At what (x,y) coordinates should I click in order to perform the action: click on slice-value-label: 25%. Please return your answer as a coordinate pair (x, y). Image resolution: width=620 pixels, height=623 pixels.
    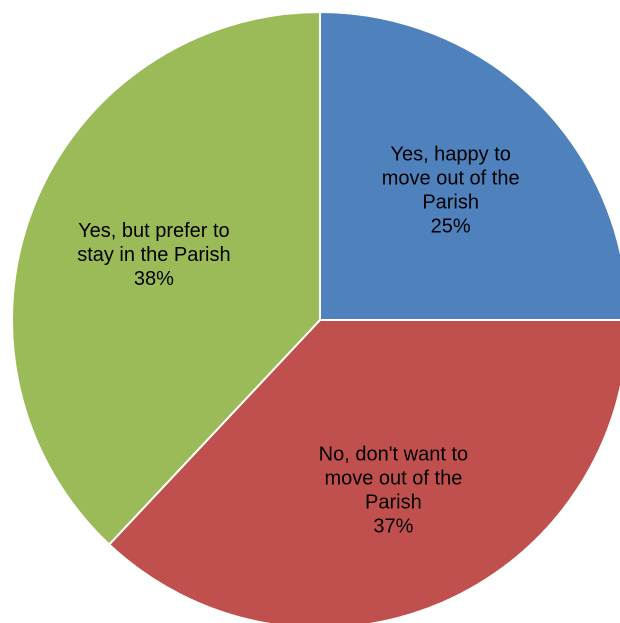
    Looking at the image, I should click on (451, 226).